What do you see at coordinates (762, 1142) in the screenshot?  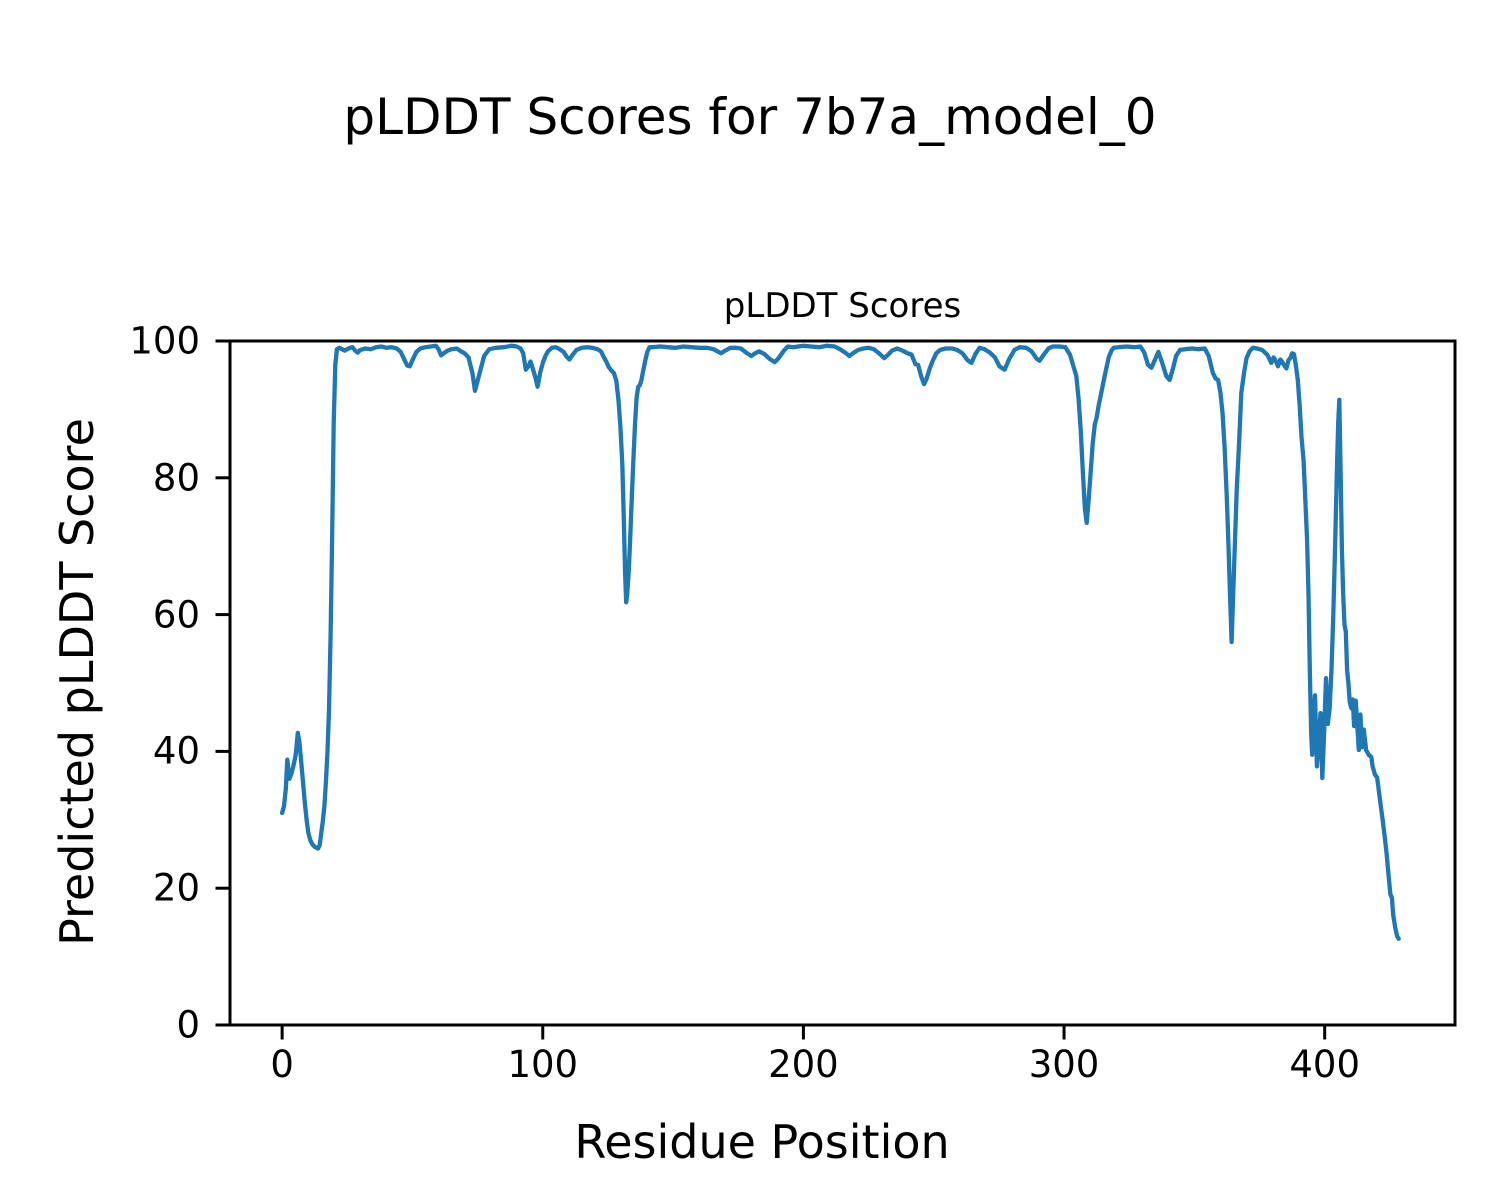 I see `x-axis-label: Residue Position` at bounding box center [762, 1142].